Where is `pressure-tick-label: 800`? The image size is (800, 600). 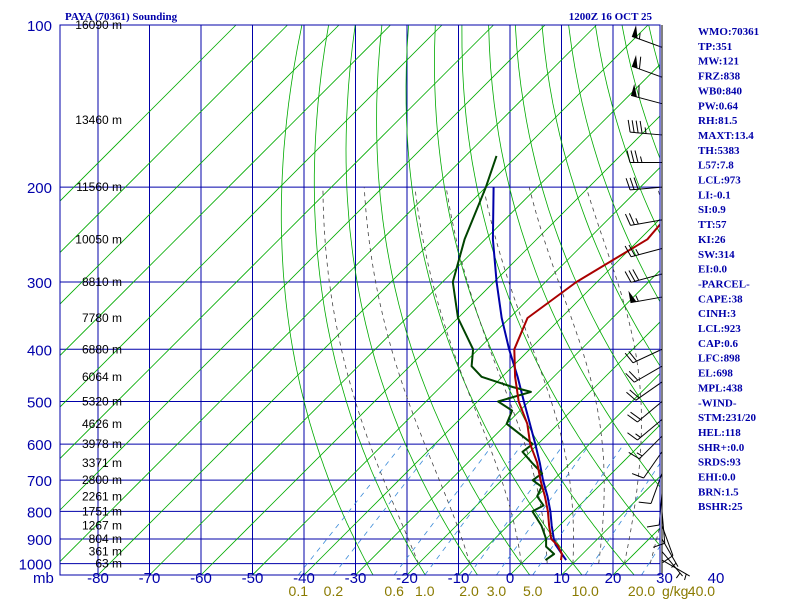
pressure-tick-label: 800 is located at coordinates (39, 512).